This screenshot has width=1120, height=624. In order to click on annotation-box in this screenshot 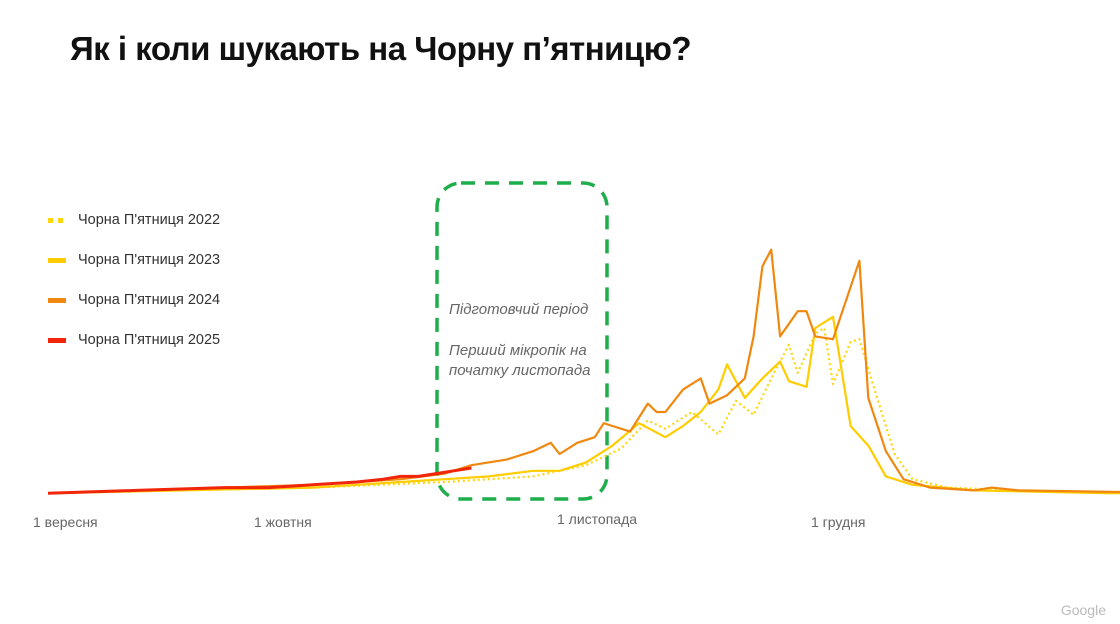, I will do `click(522, 341)`.